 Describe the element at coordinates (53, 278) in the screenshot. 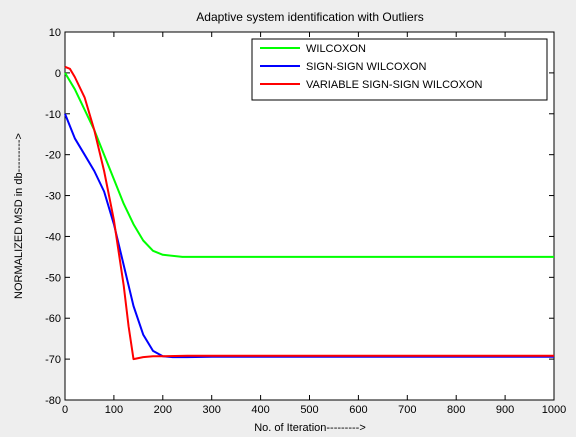

I see `y-tick-label: -50` at that location.